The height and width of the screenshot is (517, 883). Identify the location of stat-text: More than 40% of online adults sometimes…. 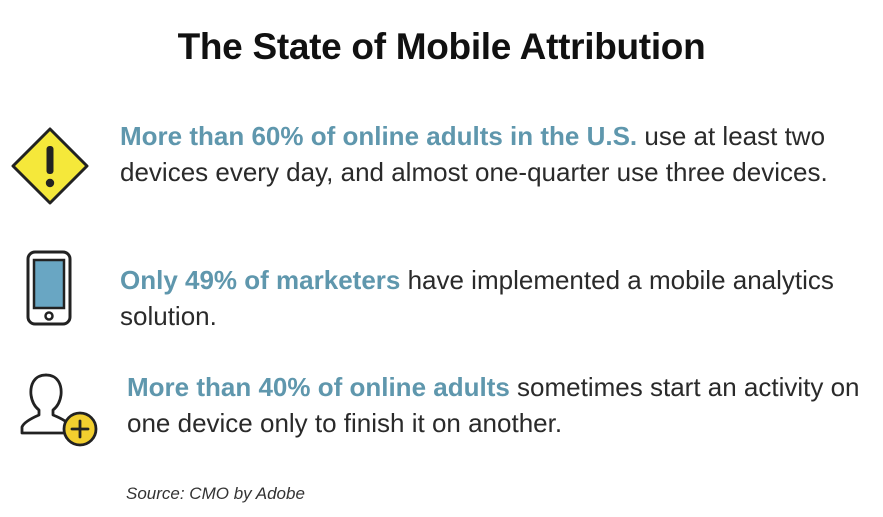
(497, 405).